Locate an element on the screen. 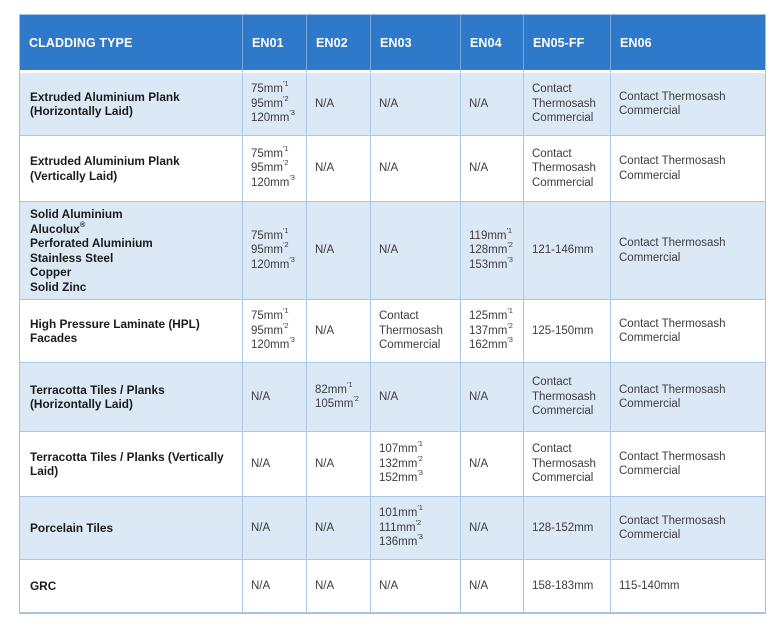 The image size is (778, 631). cell-line: 101mm′1 is located at coordinates (417, 512).